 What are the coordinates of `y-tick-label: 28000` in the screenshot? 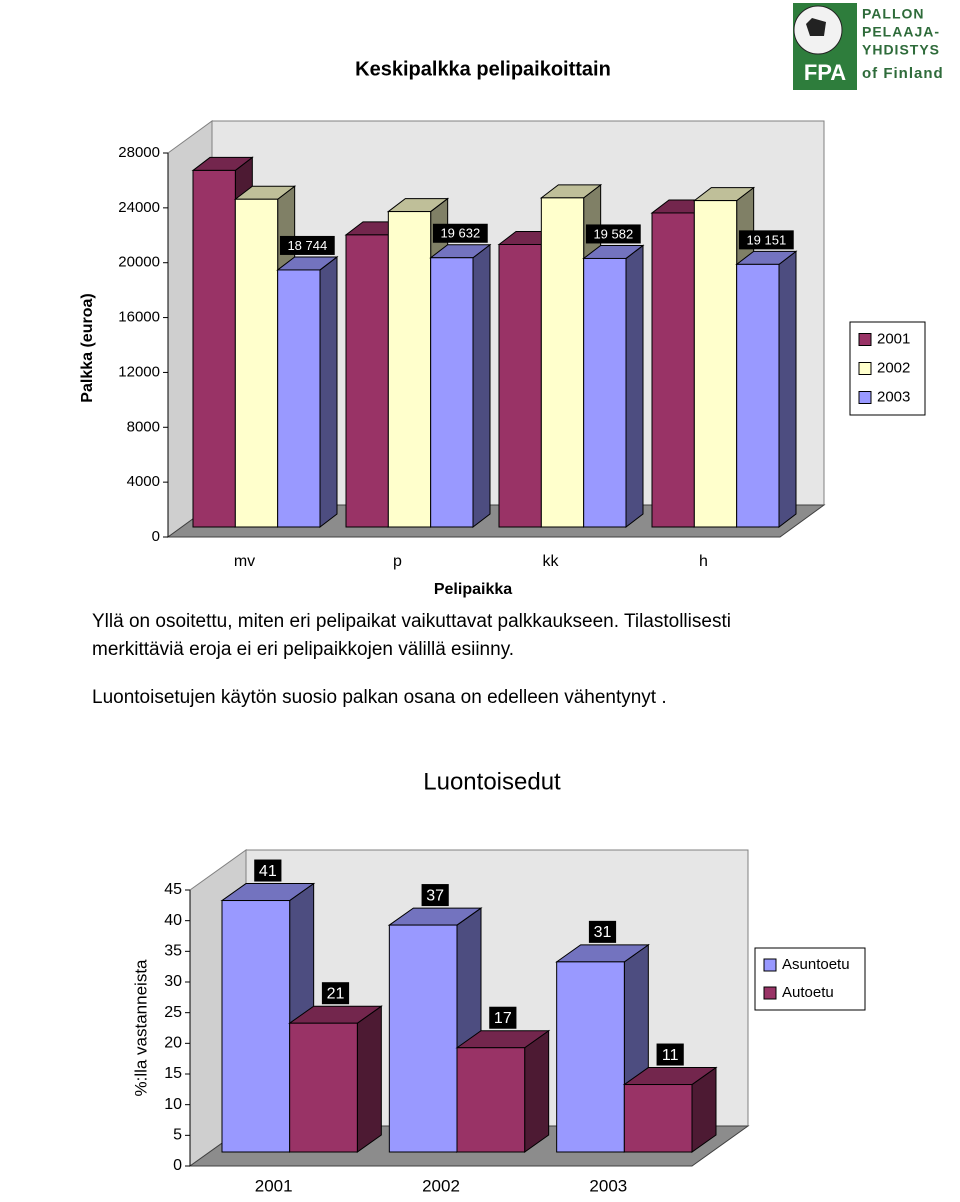 It's located at (139, 152).